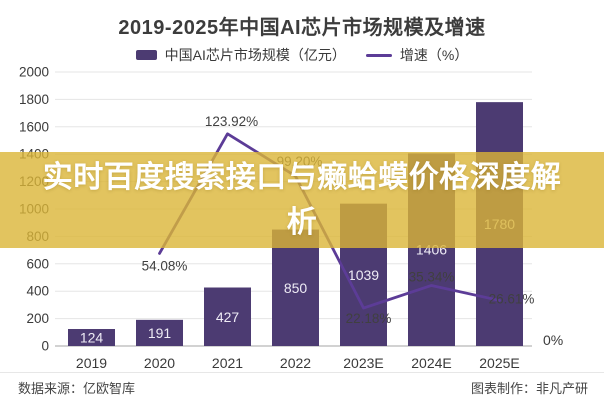 The image size is (604, 400). Describe the element at coordinates (34, 72) in the screenshot. I see `y-axis-tick-label: 2000` at that location.